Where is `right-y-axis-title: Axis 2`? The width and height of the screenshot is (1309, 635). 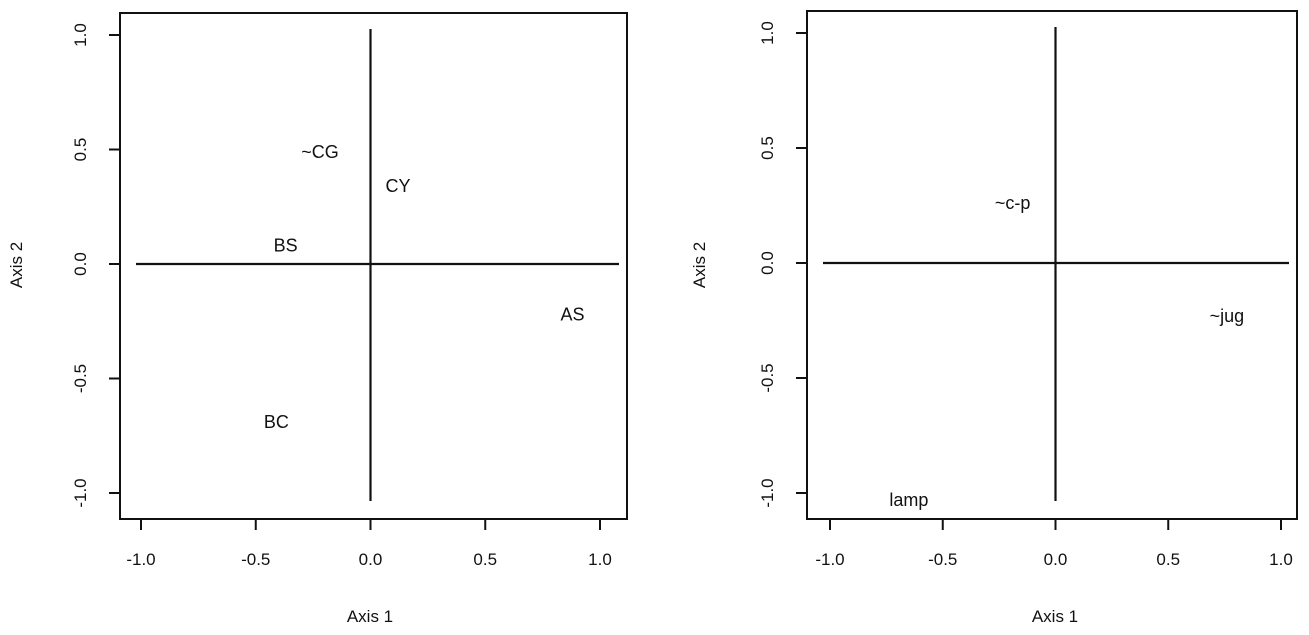 right-y-axis-title: Axis 2 is located at coordinates (699, 265).